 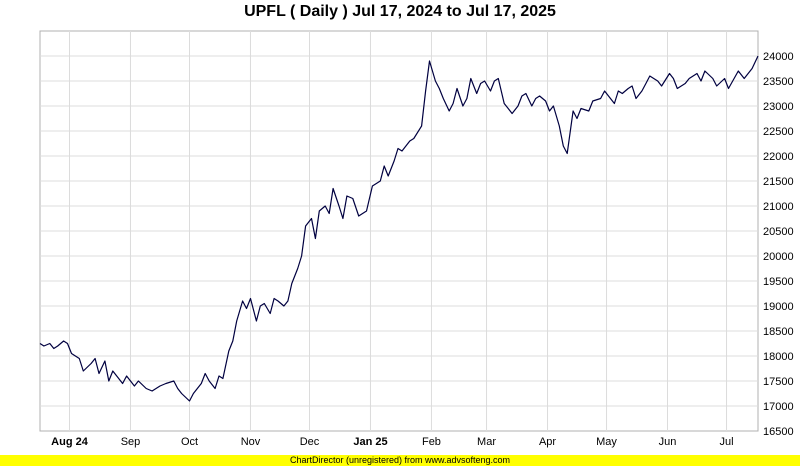 What do you see at coordinates (778, 307) in the screenshot?
I see `y-tick-label: 19000` at bounding box center [778, 307].